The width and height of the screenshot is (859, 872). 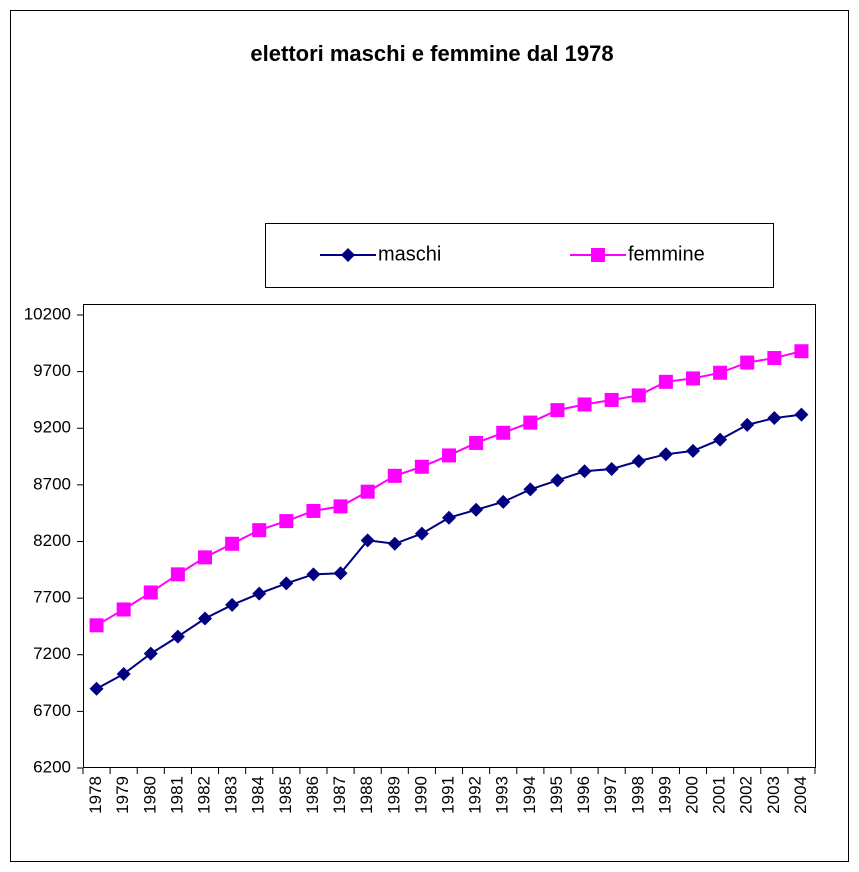 I want to click on x-tick-label: 1988, so click(x=366, y=795).